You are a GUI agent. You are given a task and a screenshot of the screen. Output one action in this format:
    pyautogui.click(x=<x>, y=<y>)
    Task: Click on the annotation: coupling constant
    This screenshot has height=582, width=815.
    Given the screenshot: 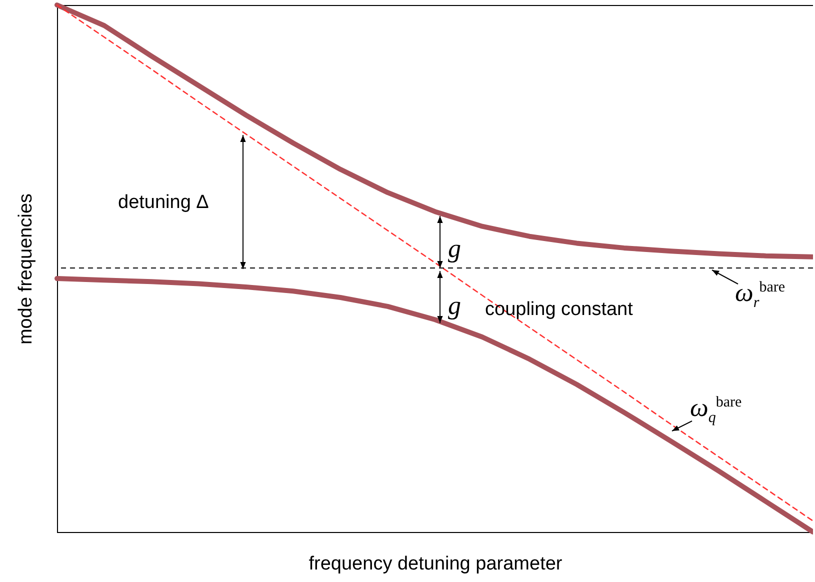 What is the action you would take?
    pyautogui.click(x=559, y=309)
    